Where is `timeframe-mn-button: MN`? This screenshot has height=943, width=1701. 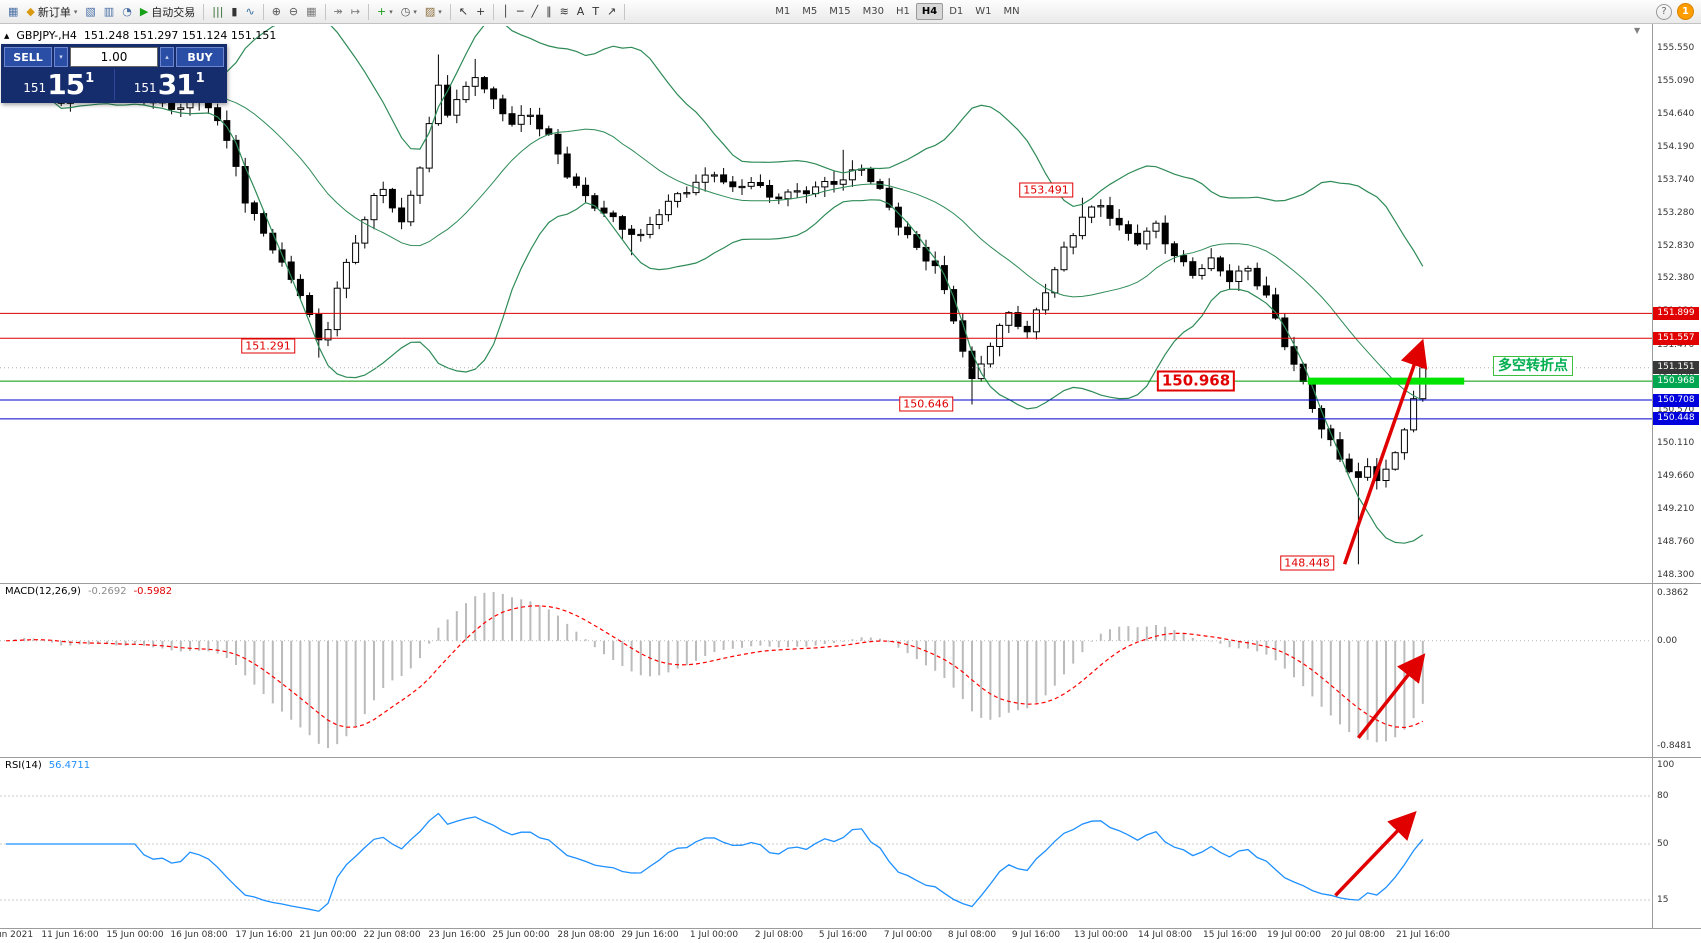 timeframe-mn-button: MN is located at coordinates (1011, 11).